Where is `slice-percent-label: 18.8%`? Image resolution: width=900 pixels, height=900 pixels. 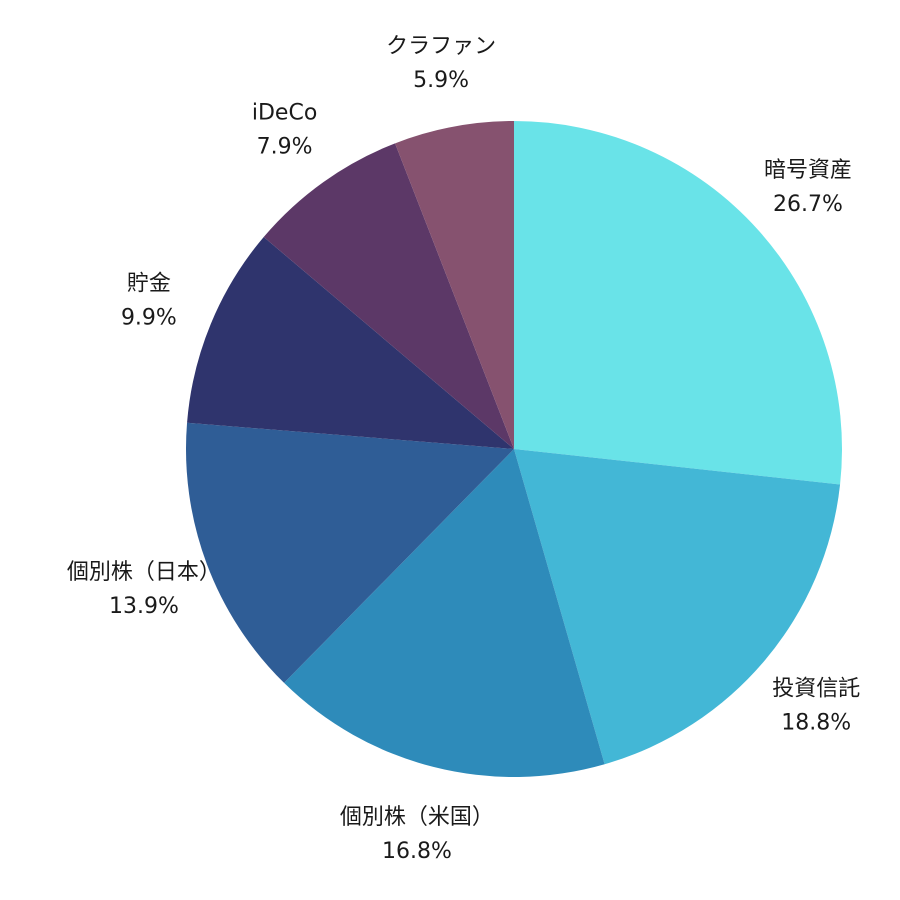 slice-percent-label: 18.8% is located at coordinates (816, 722).